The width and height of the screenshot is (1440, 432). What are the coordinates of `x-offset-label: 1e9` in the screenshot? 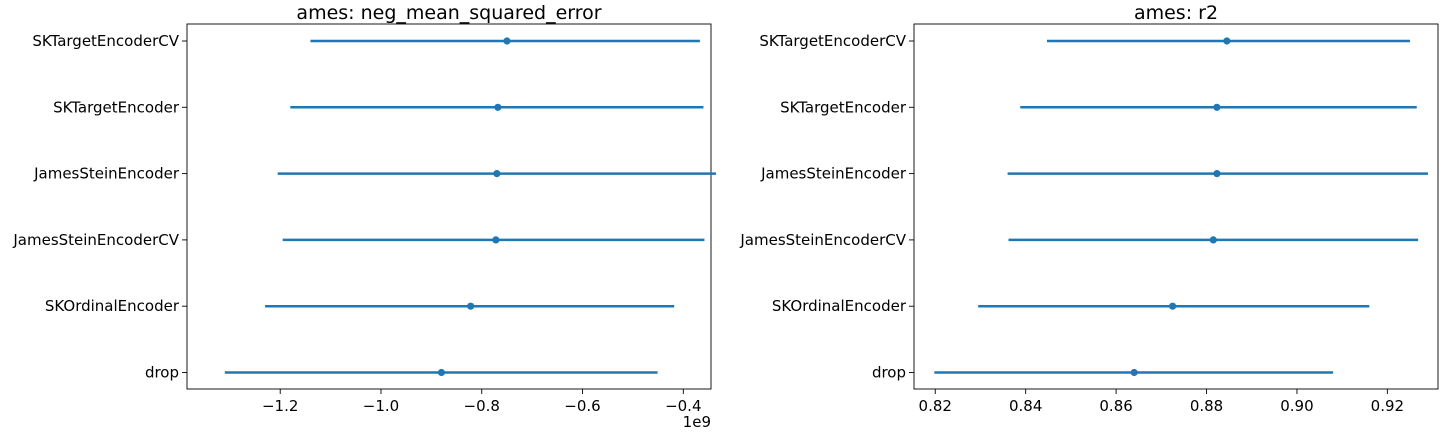 It's located at (697, 422).